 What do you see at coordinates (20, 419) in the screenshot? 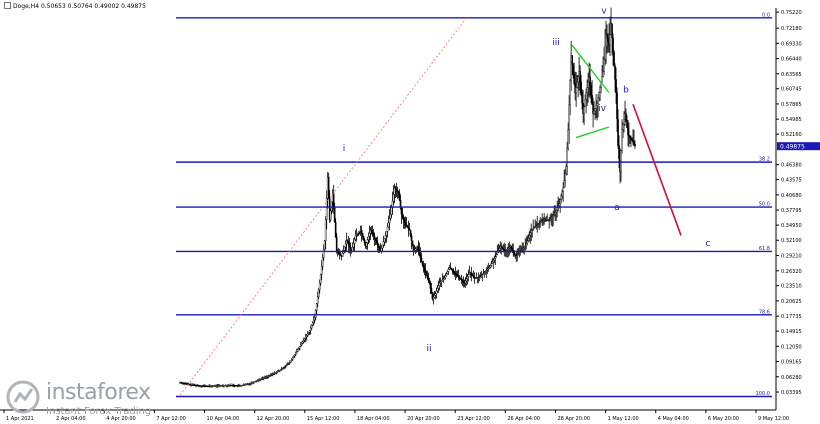
I see `time-tick-label: 1 Apr 2021` at bounding box center [20, 419].